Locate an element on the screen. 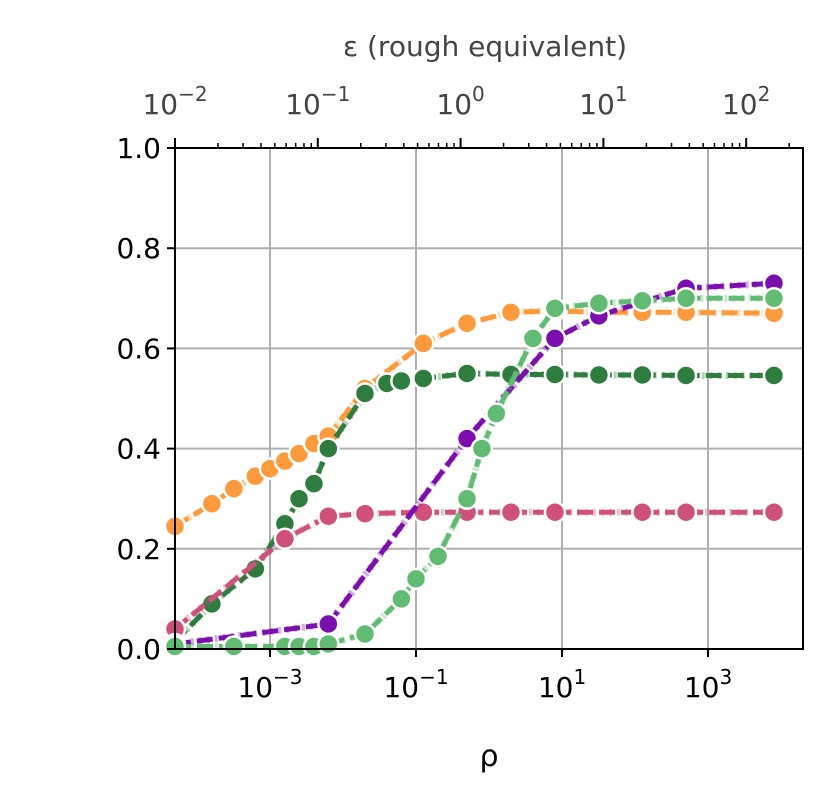 The height and width of the screenshot is (805, 832). series-line is located at coordinates (473, 570).